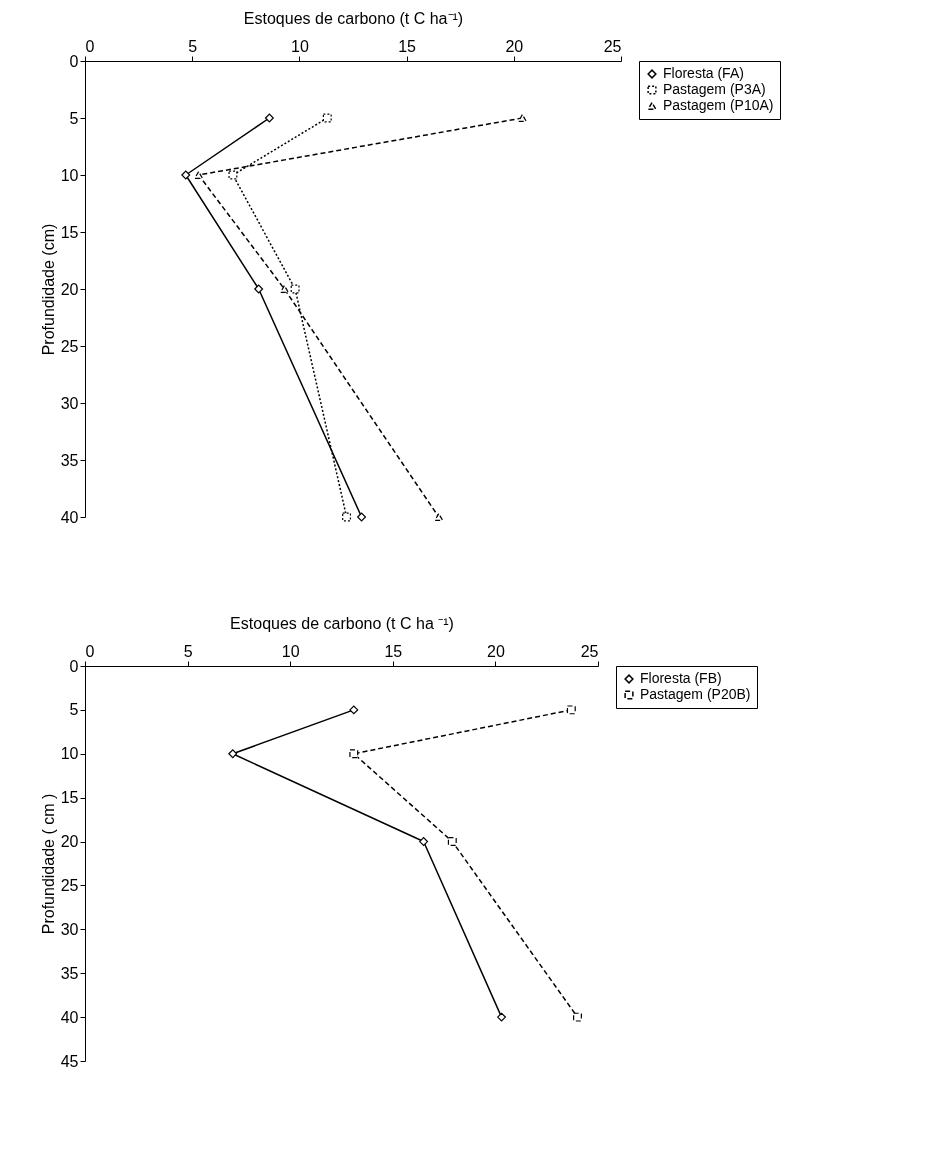 The image size is (941, 1162). What do you see at coordinates (69, 1061) in the screenshot?
I see `y-tick-label: 45` at bounding box center [69, 1061].